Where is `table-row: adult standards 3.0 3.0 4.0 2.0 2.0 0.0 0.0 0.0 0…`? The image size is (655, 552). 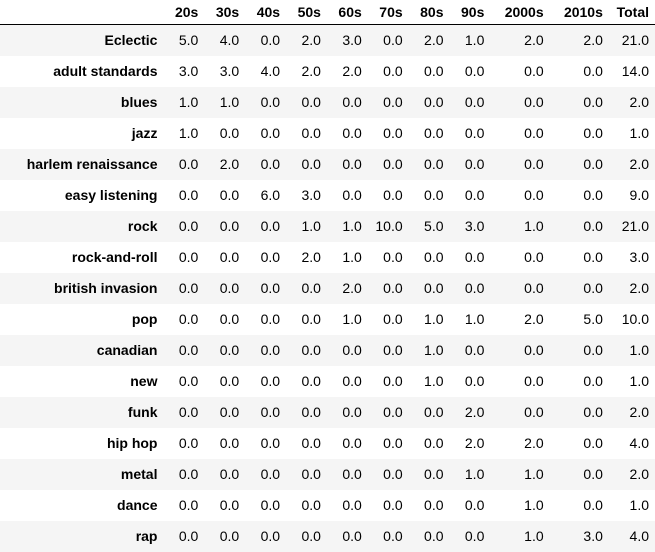 table-row: adult standards 3.0 3.0 4.0 2.0 2.0 0.0 0.0 0.0 0… is located at coordinates (327, 71).